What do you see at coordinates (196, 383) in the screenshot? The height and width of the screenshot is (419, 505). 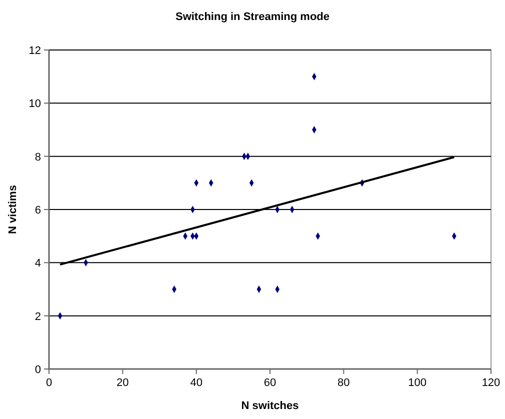 I see `x-tick-label: 40` at bounding box center [196, 383].